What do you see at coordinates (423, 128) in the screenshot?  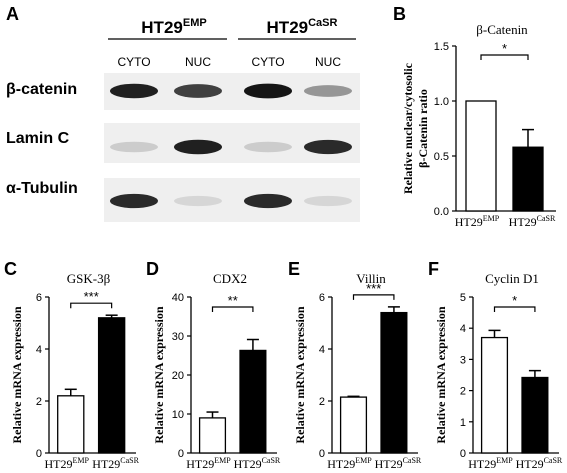 I see `y-axis-label-b-1: β-Catenin ratio` at bounding box center [423, 128].